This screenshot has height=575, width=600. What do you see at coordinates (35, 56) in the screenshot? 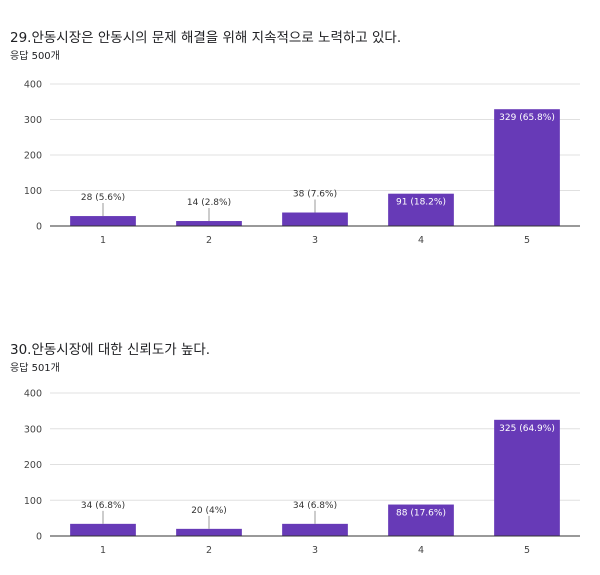
I see `response-count: 응답 500개` at bounding box center [35, 56].